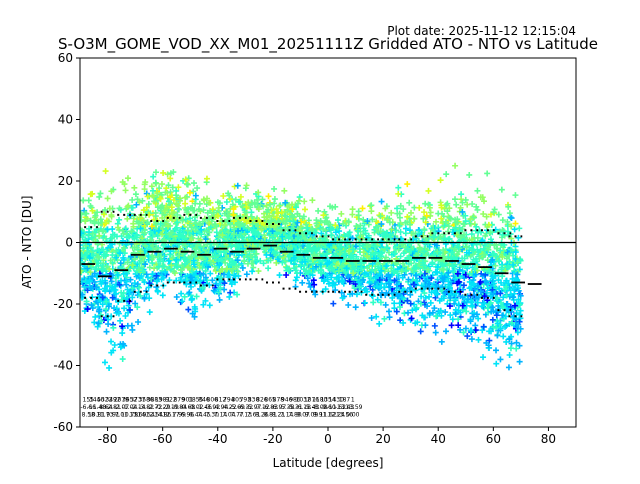  What do you see at coordinates (27, 242) in the screenshot?
I see `y-axis-label: ATO - NTO [DU]` at bounding box center [27, 242].